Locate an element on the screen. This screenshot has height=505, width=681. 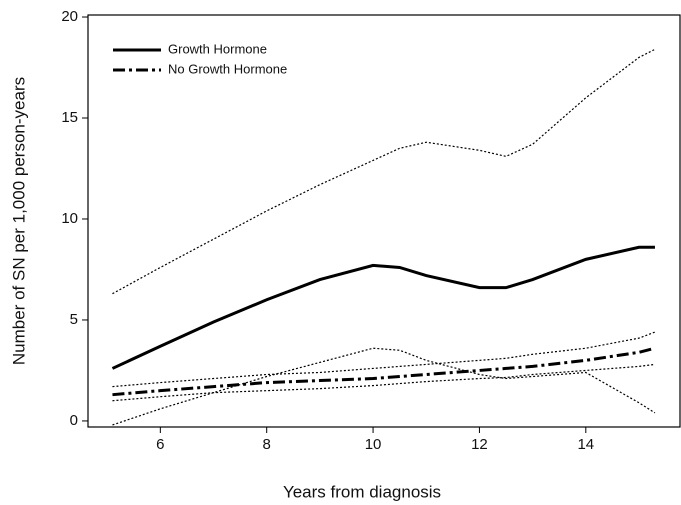
legend: Growth Hormone No Growth Hormone is located at coordinates (200, 58).